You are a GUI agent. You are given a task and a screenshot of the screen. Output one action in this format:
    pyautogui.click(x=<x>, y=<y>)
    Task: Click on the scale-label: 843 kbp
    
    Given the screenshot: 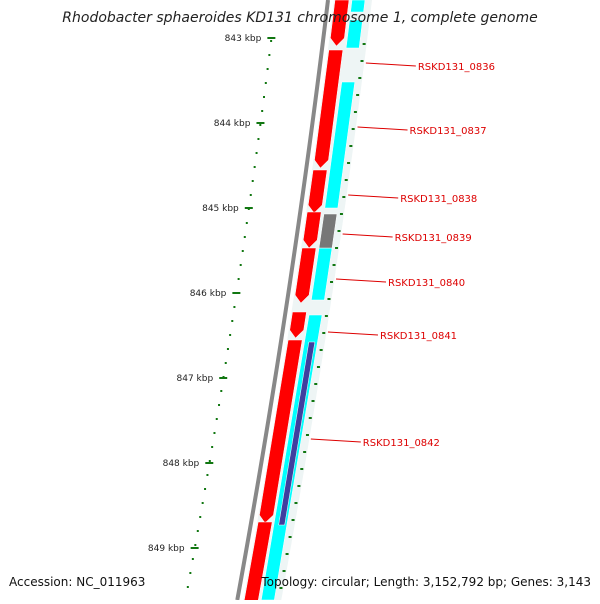 What is the action you would take?
    pyautogui.click(x=243, y=39)
    